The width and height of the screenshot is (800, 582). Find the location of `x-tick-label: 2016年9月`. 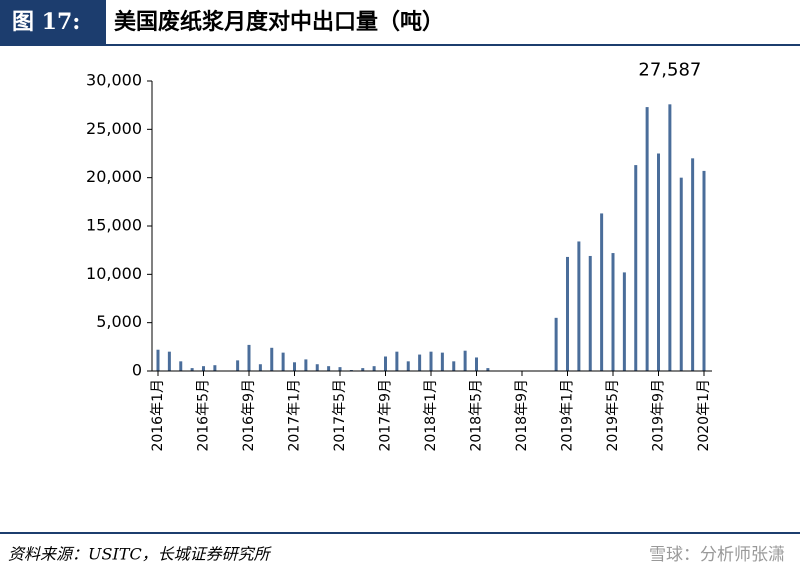

x-tick-label: 2016年9月 is located at coordinates (249, 415).